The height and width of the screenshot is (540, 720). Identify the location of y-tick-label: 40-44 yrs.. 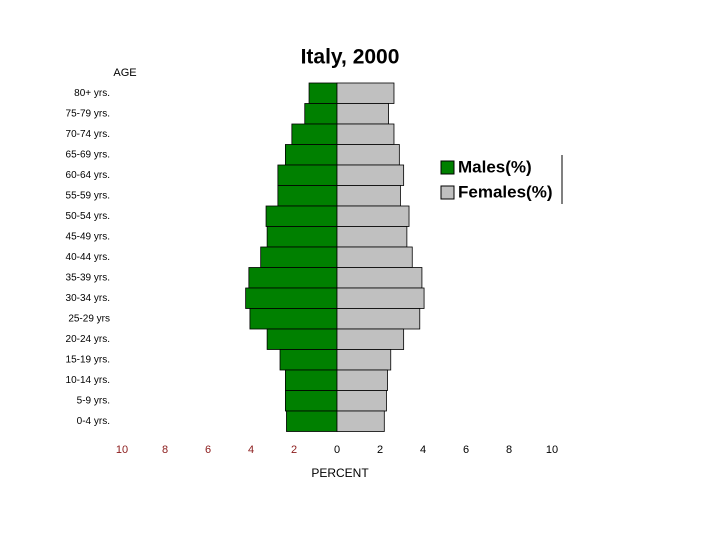
(88, 257).